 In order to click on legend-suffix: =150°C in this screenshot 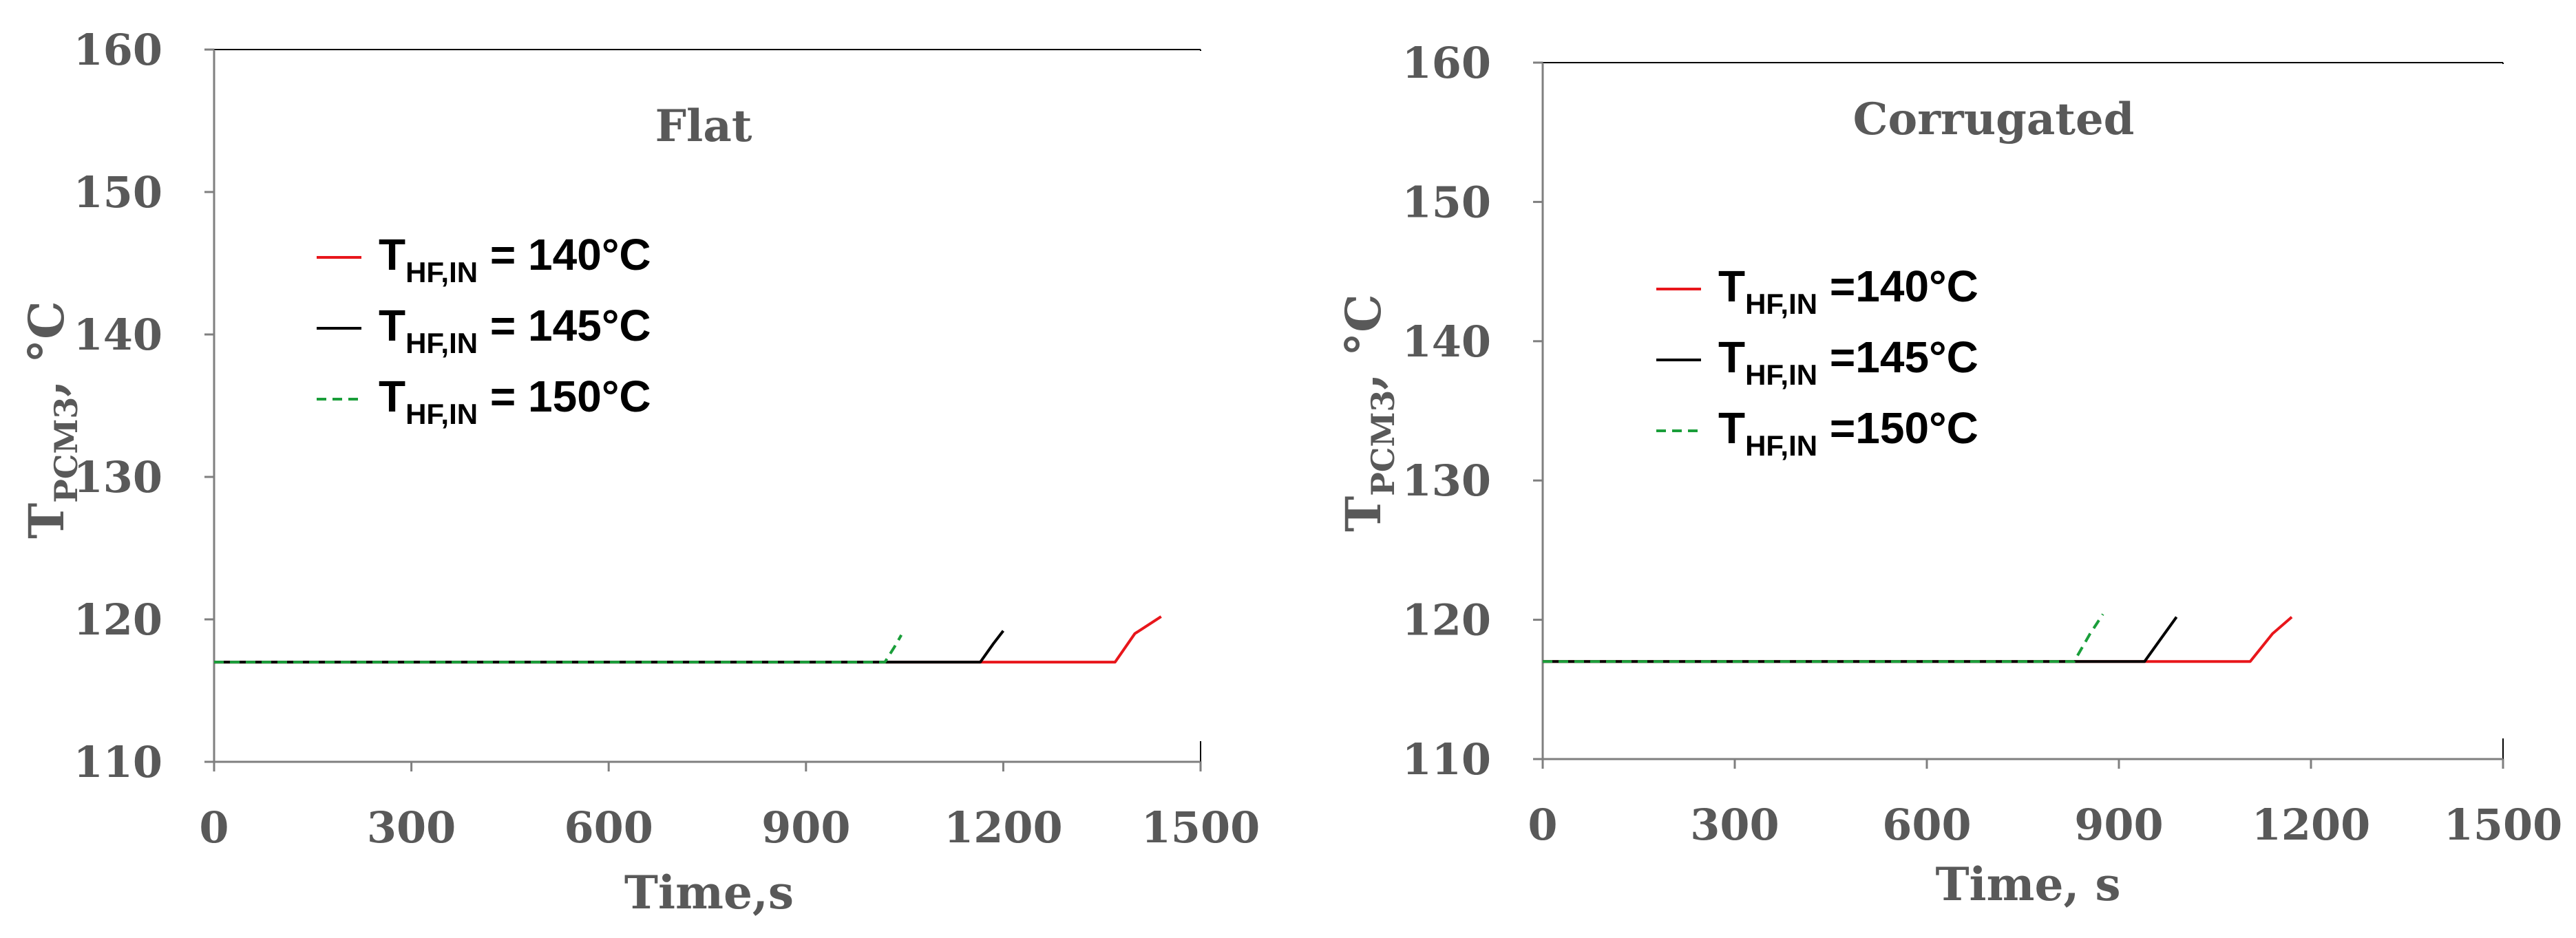, I will do `click(1898, 428)`.